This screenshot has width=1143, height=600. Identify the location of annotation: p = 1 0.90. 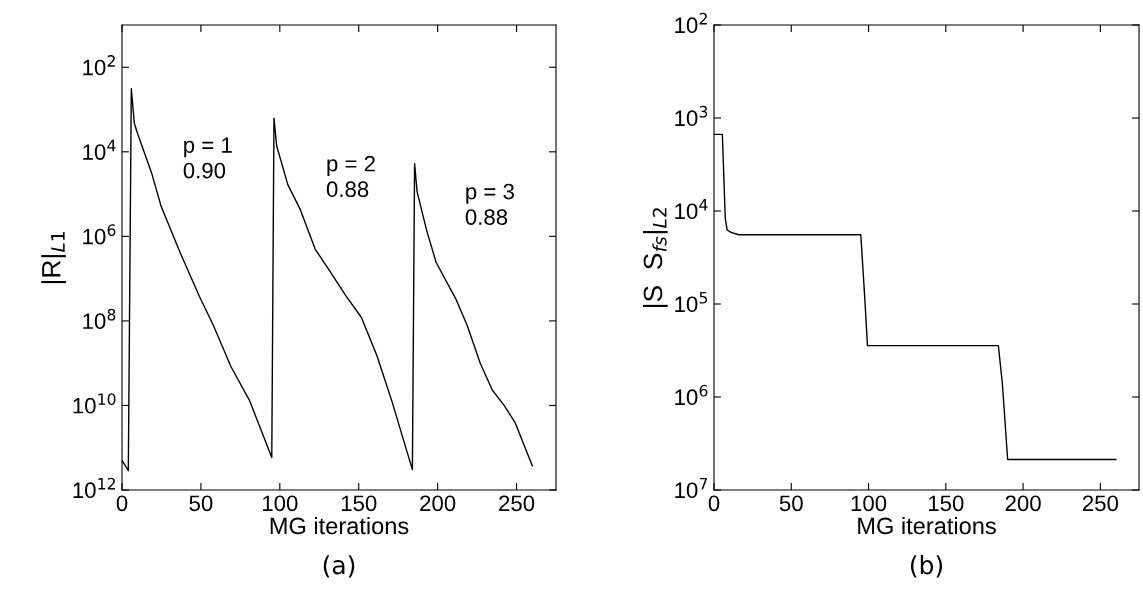
(207, 158).